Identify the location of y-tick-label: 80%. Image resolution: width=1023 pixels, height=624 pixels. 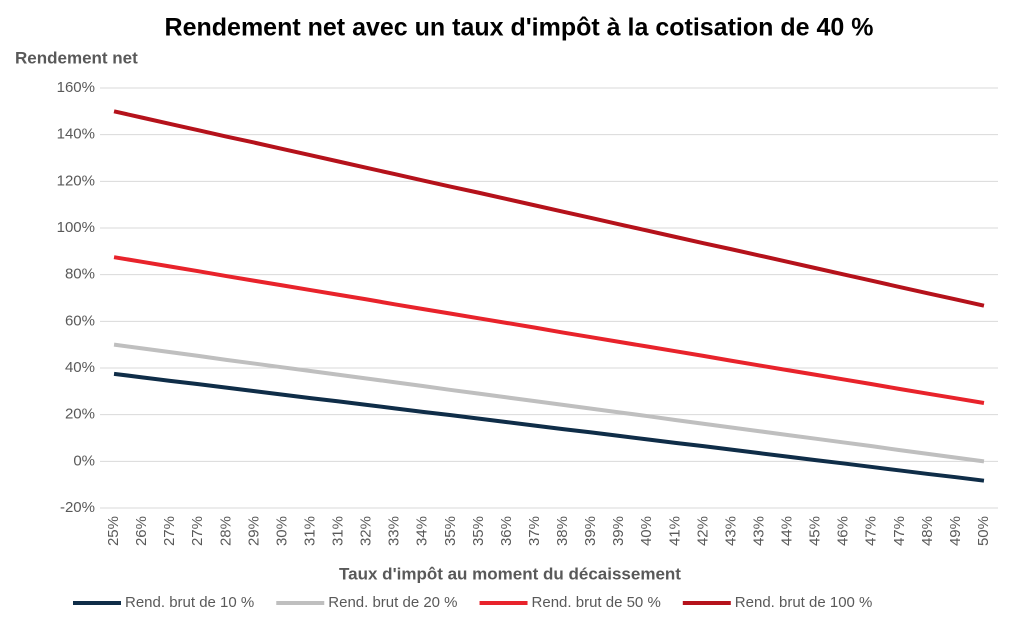
(80, 274).